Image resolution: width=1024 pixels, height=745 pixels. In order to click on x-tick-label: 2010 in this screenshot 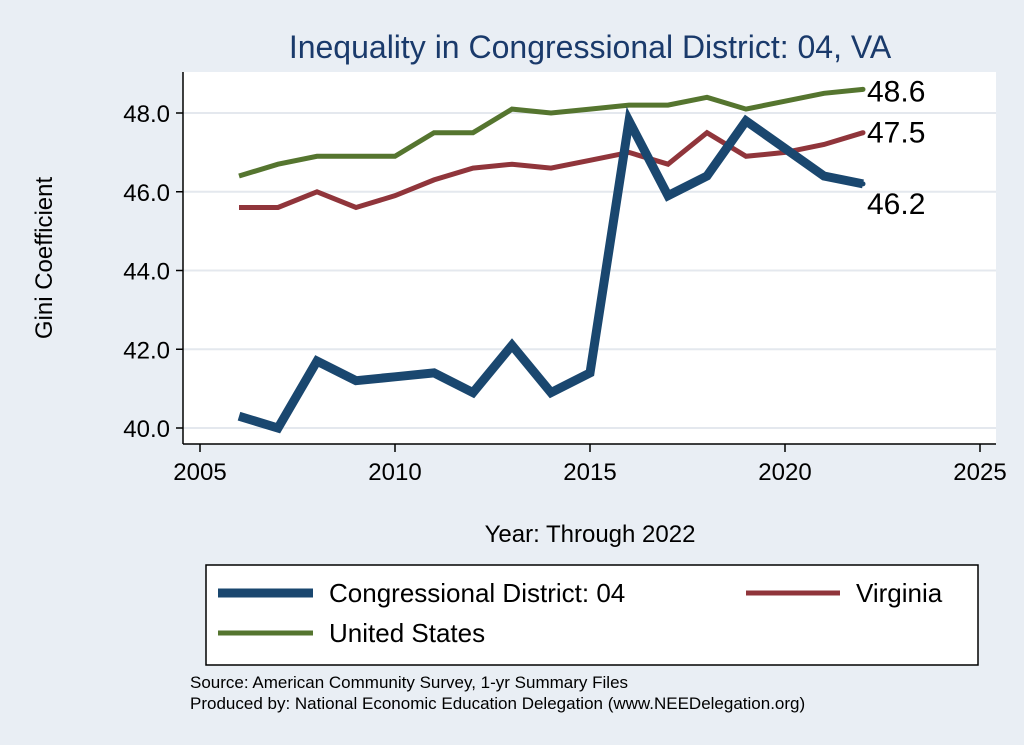, I will do `click(394, 472)`.